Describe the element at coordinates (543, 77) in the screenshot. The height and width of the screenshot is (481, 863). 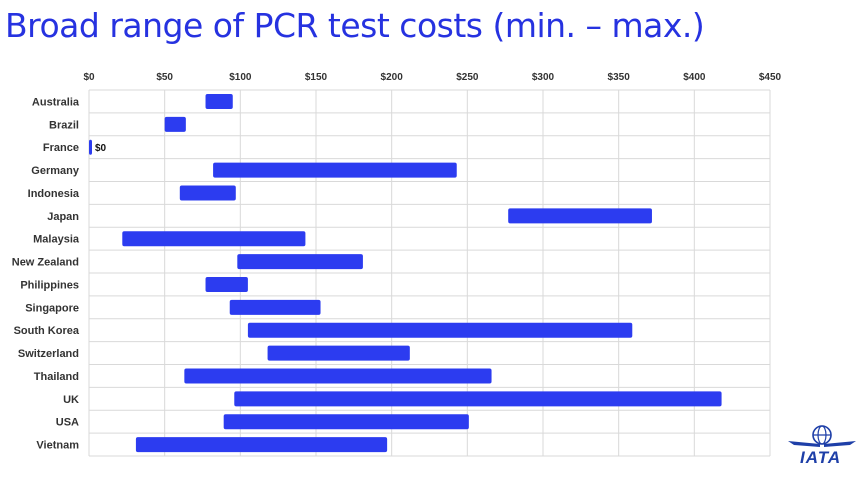
I see `x-tick-label: $300` at that location.